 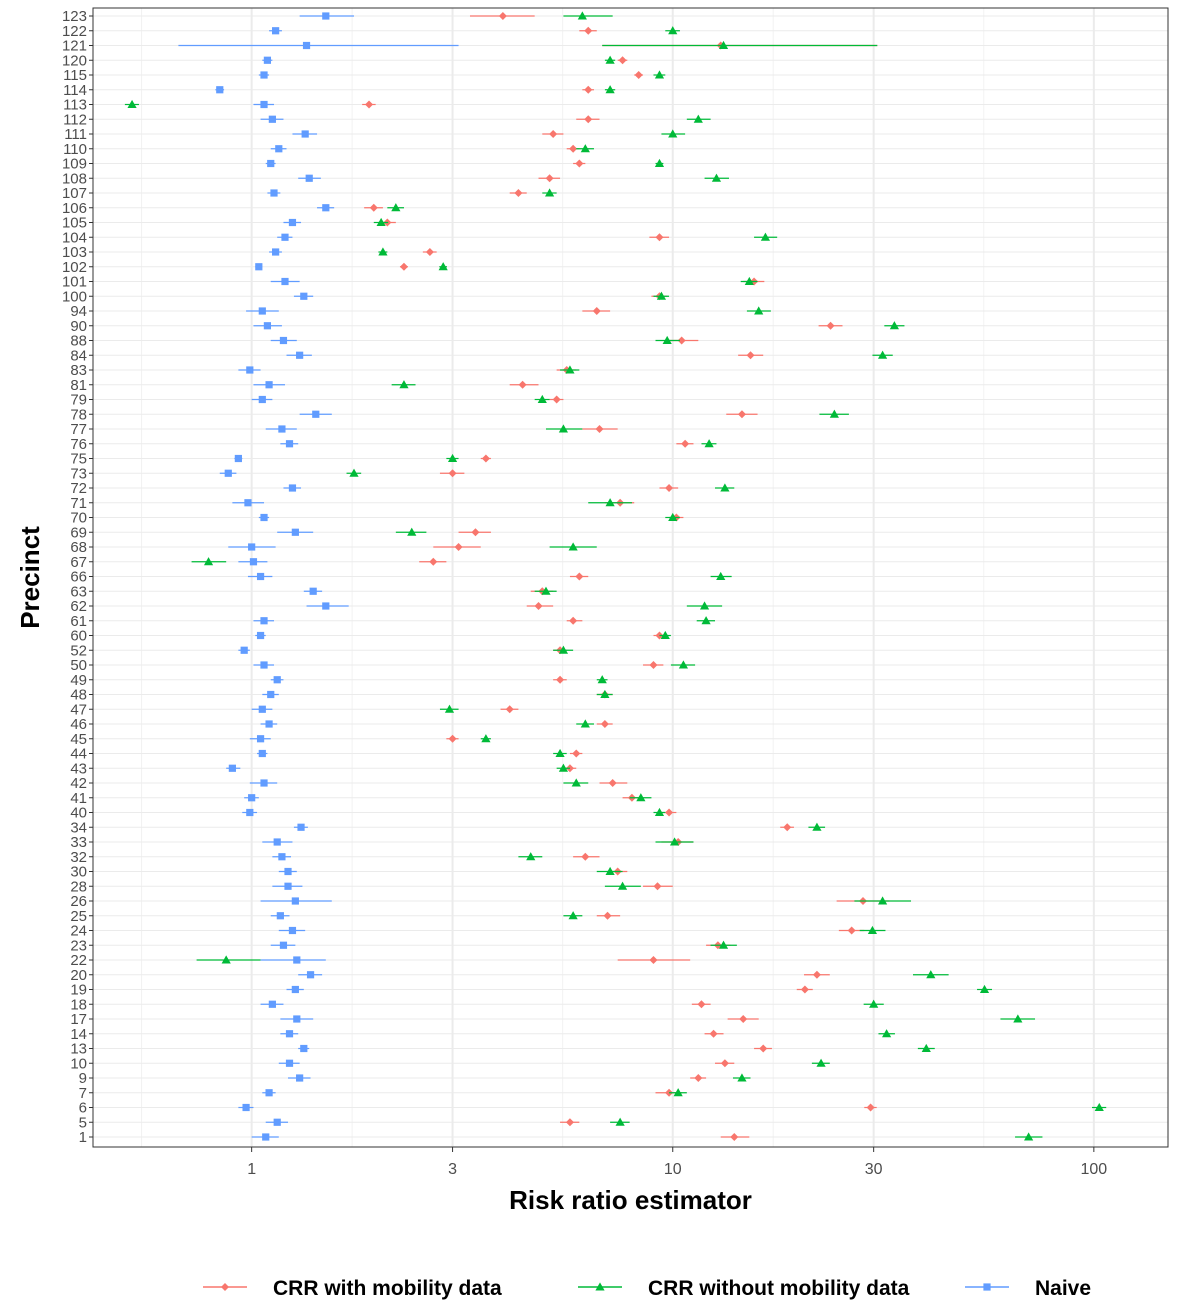 I want to click on legend-key-marker, so click(x=987, y=1287).